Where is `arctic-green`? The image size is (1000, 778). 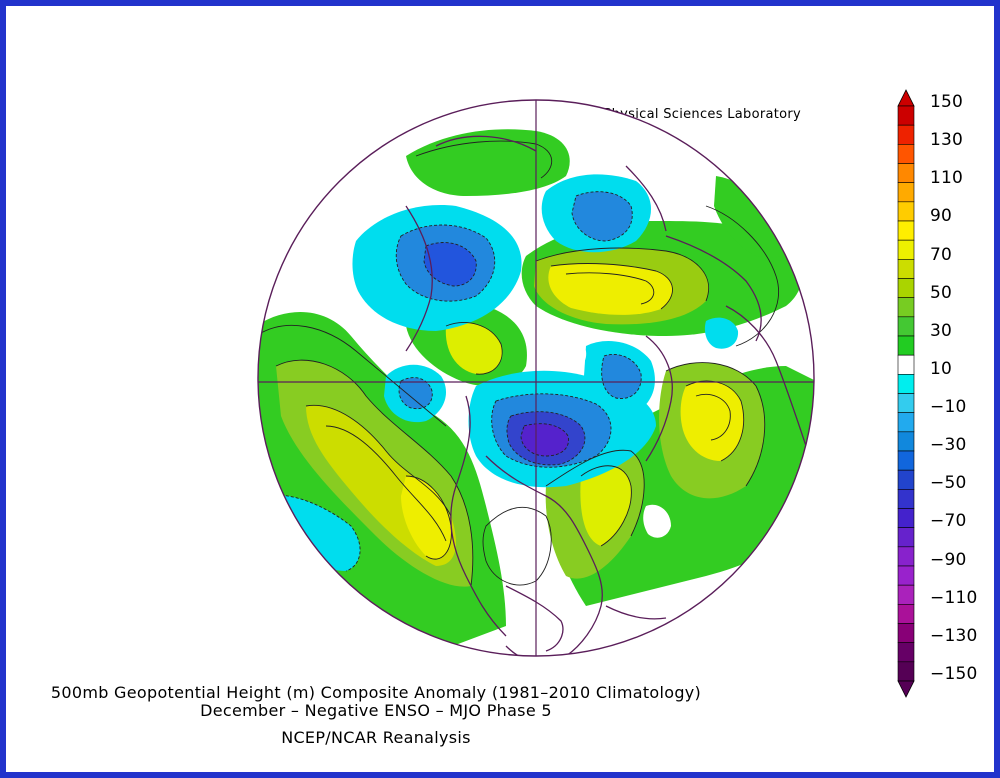 arctic-green is located at coordinates (488, 162).